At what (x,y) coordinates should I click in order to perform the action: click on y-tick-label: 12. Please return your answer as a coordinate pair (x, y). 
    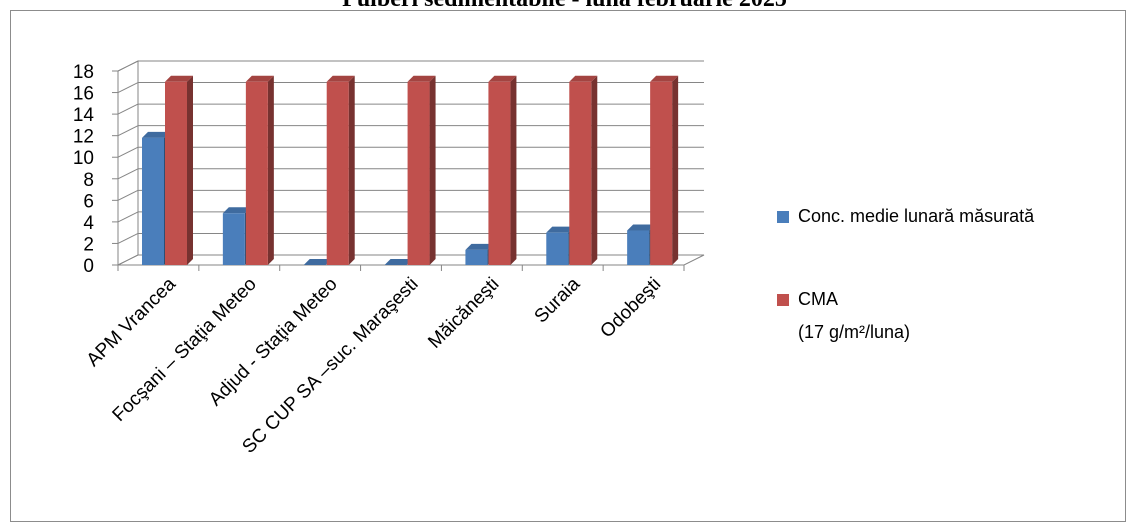
    Looking at the image, I should click on (83, 137).